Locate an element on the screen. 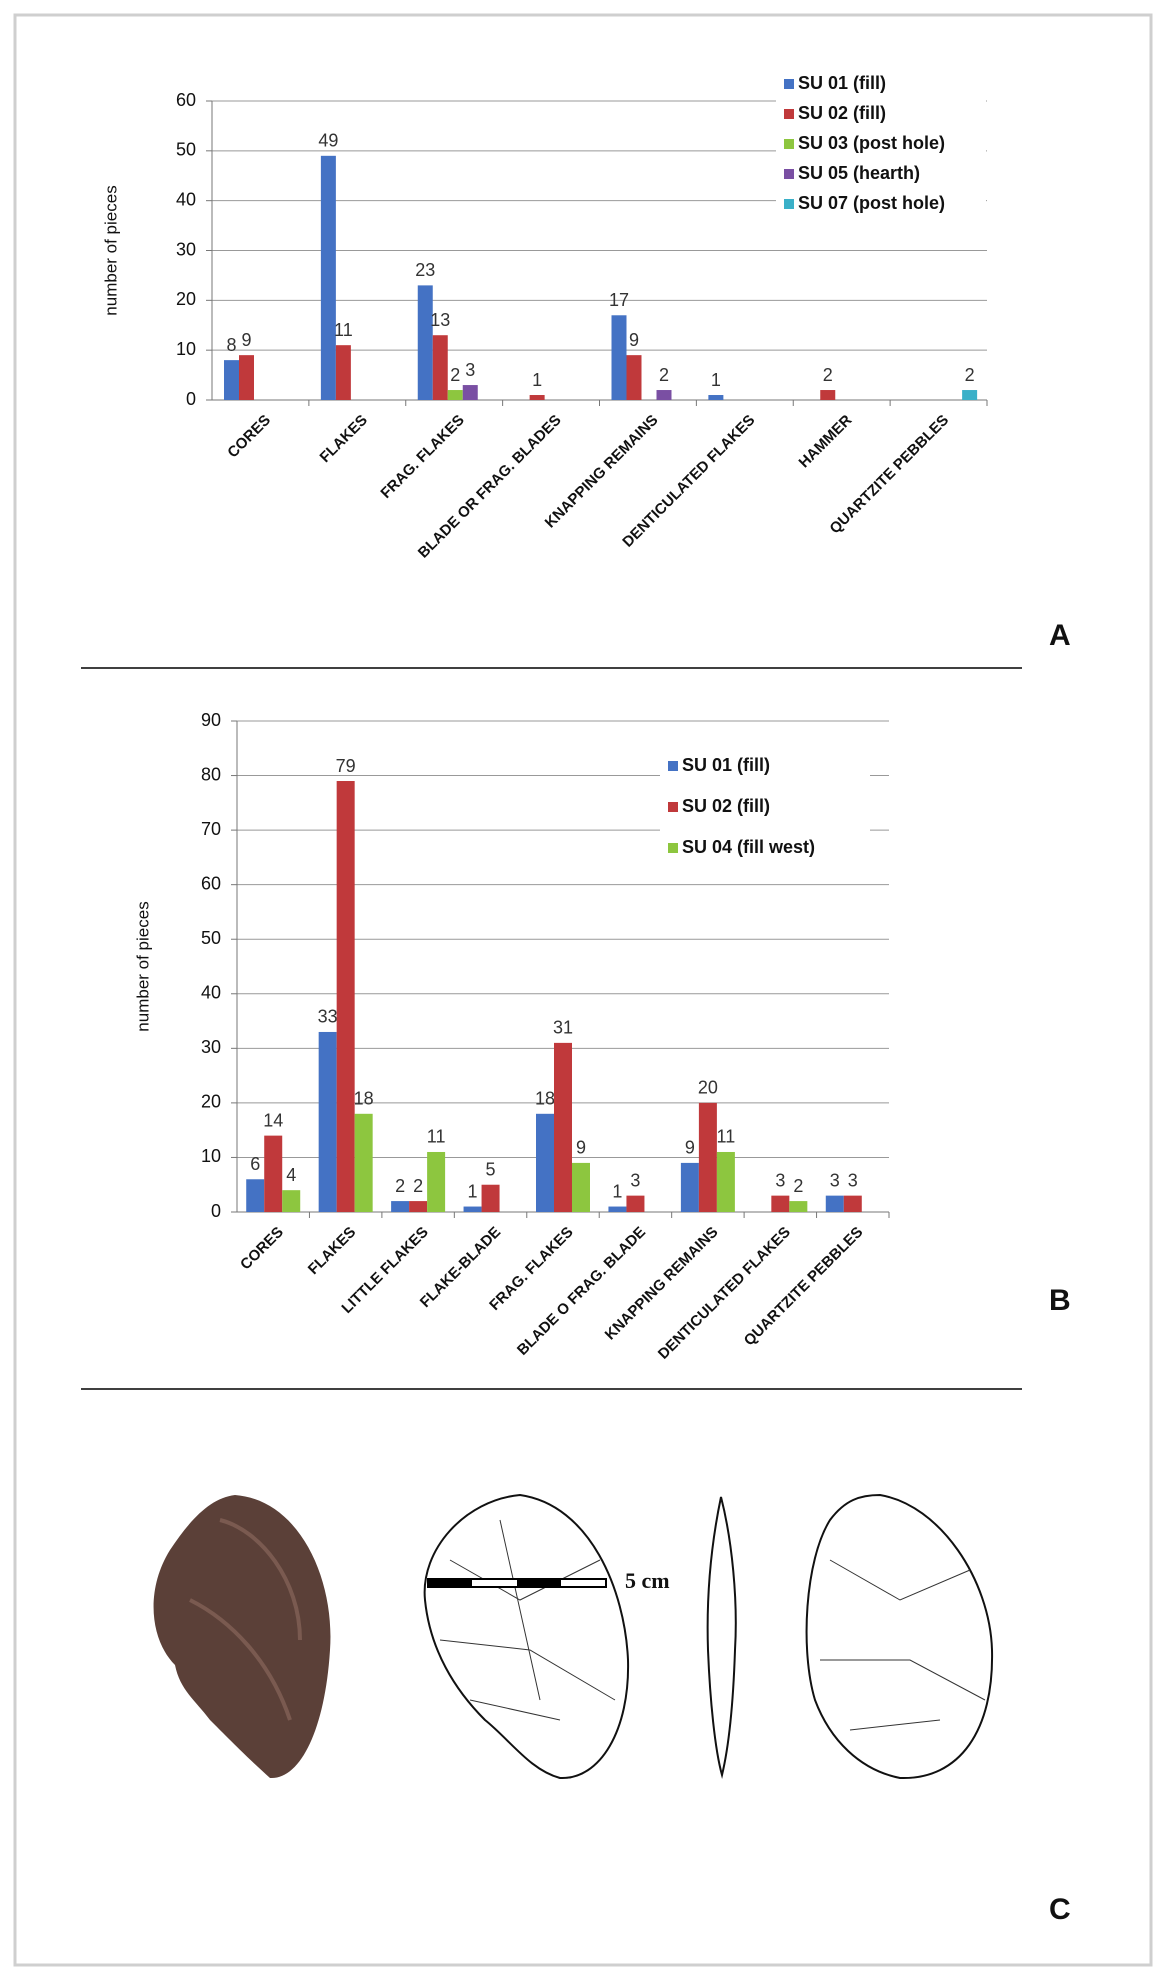  y-tick-label: 20 is located at coordinates (186, 299).